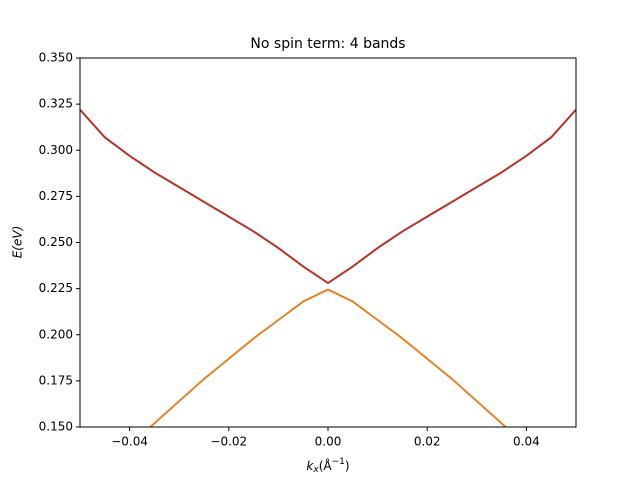 This screenshot has width=640, height=480. Describe the element at coordinates (228, 442) in the screenshot. I see `x-tick-label: −0.02` at that location.